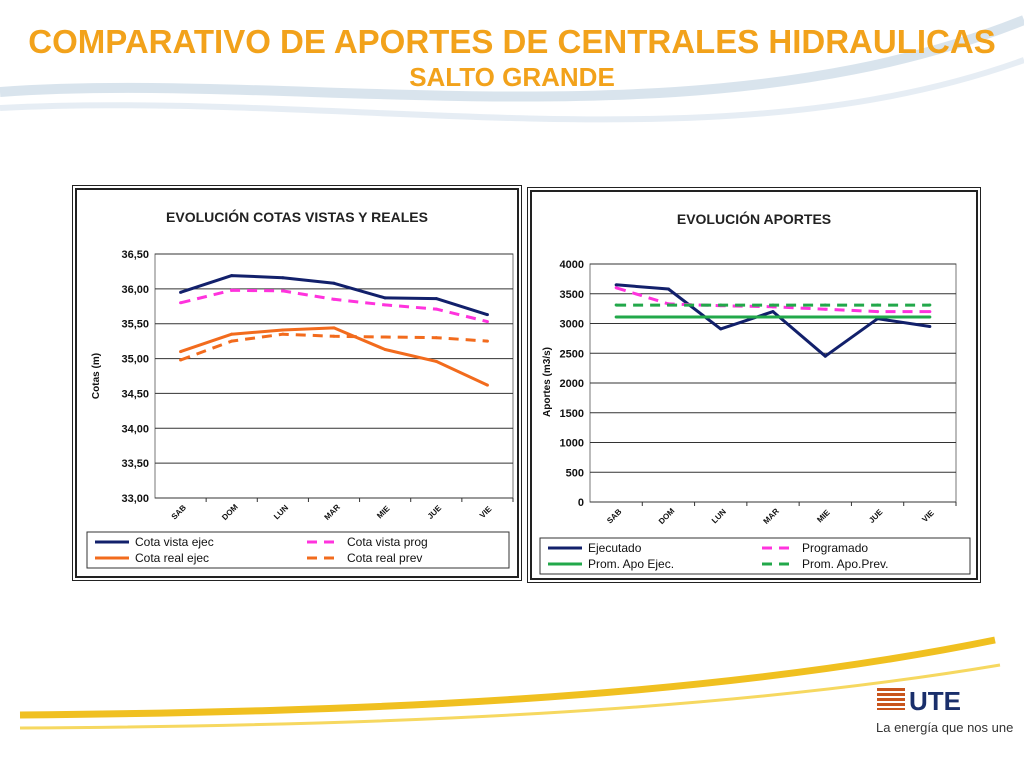  Describe the element at coordinates (135, 325) in the screenshot. I see `y-tick-label: 35,50` at that location.